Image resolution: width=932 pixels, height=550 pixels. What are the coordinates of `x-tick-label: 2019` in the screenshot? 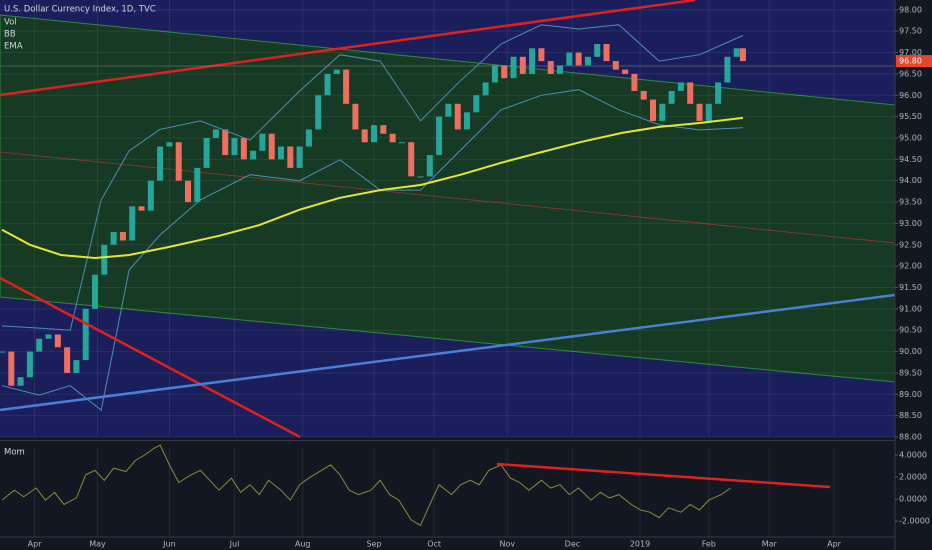 It's located at (640, 544).